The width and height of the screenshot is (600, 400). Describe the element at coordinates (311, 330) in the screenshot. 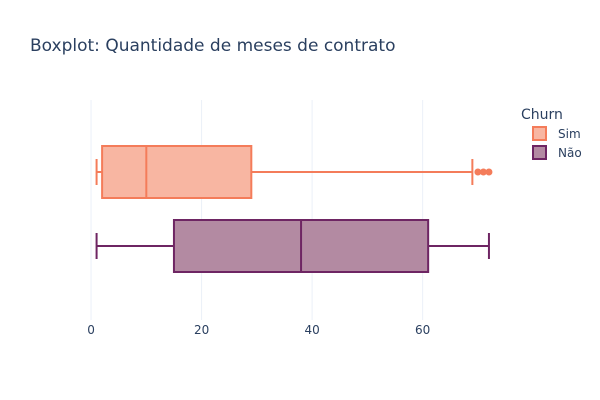

I see `x-tick-label: 40` at that location.